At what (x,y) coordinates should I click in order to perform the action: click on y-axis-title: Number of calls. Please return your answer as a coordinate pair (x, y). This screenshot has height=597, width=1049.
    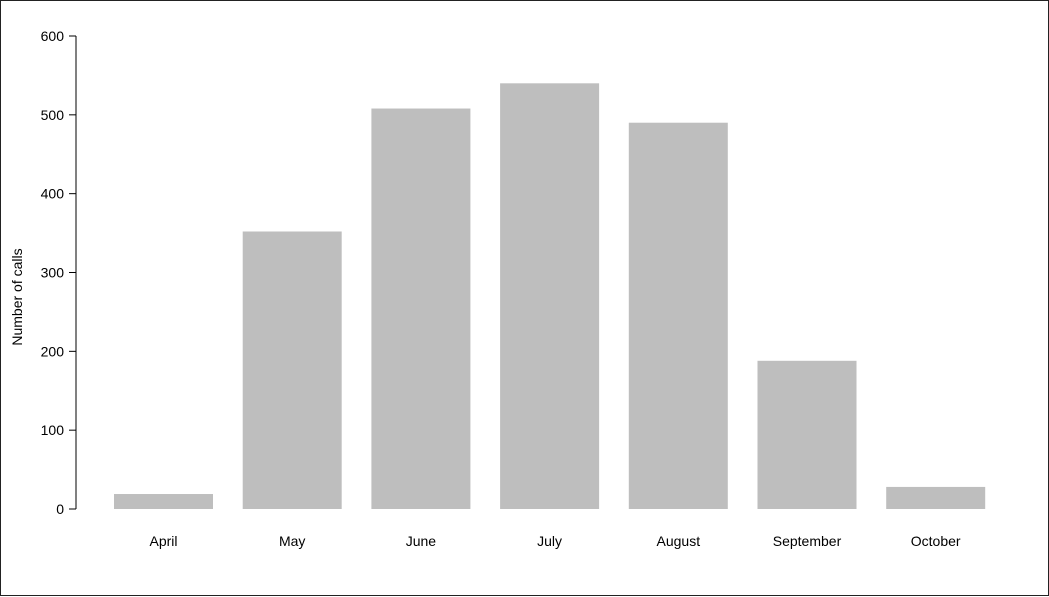
    Looking at the image, I should click on (17, 296).